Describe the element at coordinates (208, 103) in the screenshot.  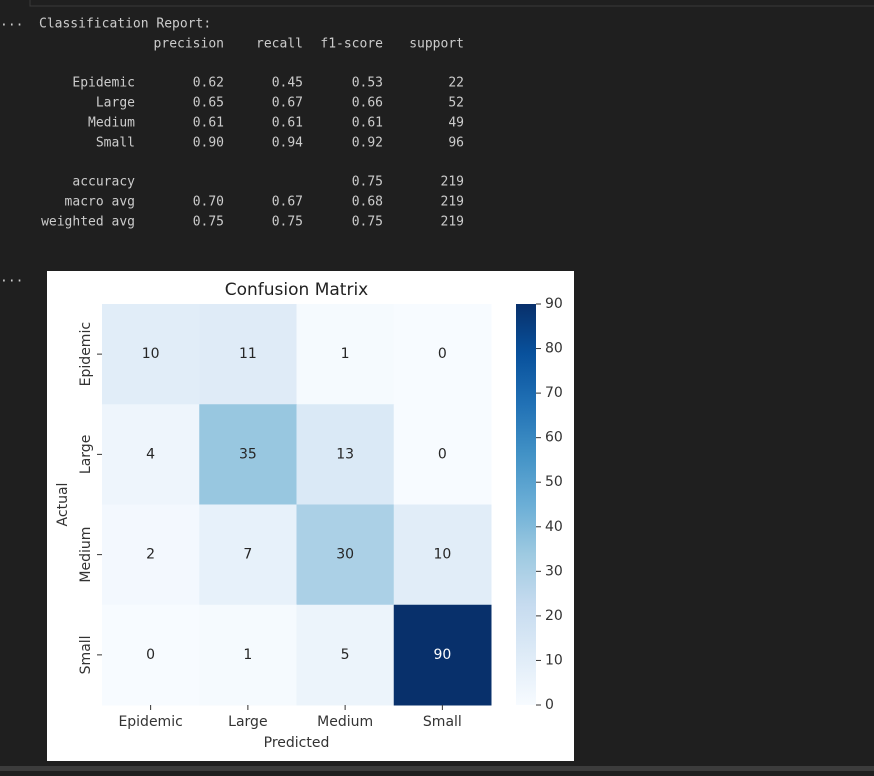
I see `report-cell: 0.65` at that location.